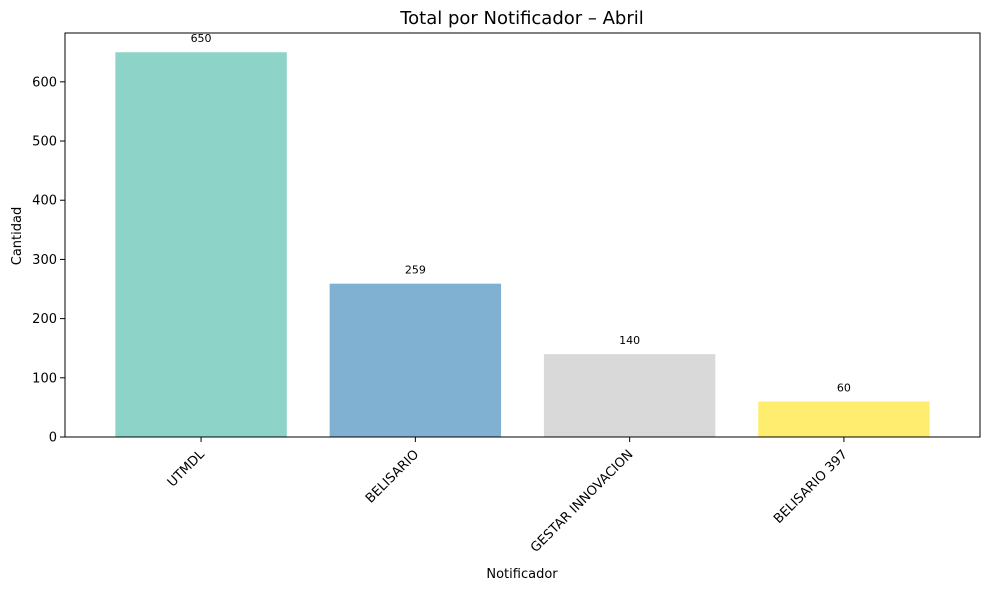 The height and width of the screenshot is (590, 989). I want to click on data-label: 259, so click(415, 270).